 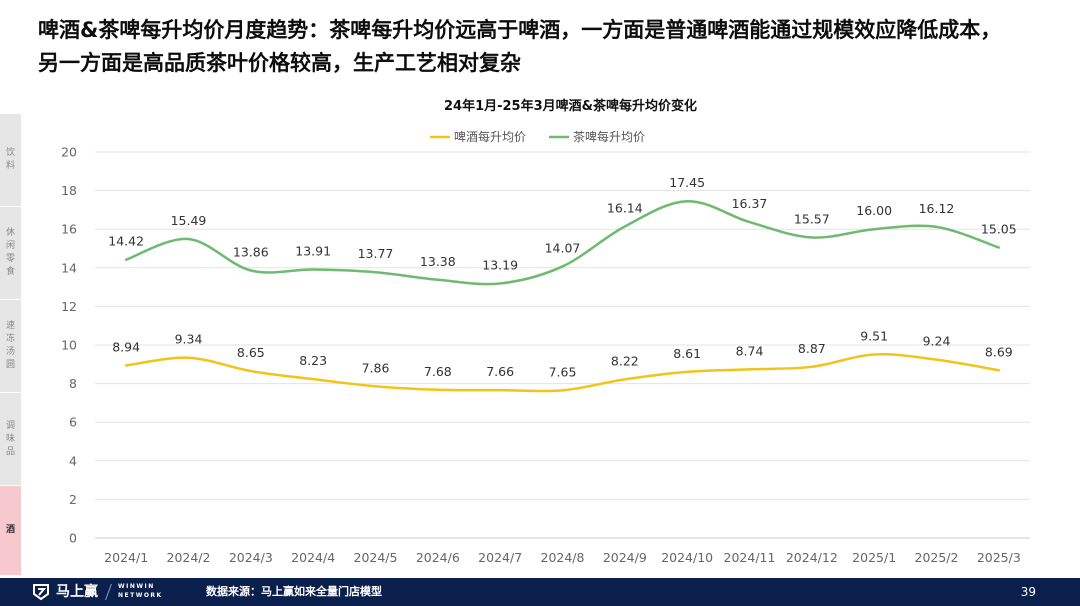 I want to click on y-tick-label: 16, so click(x=69, y=229).